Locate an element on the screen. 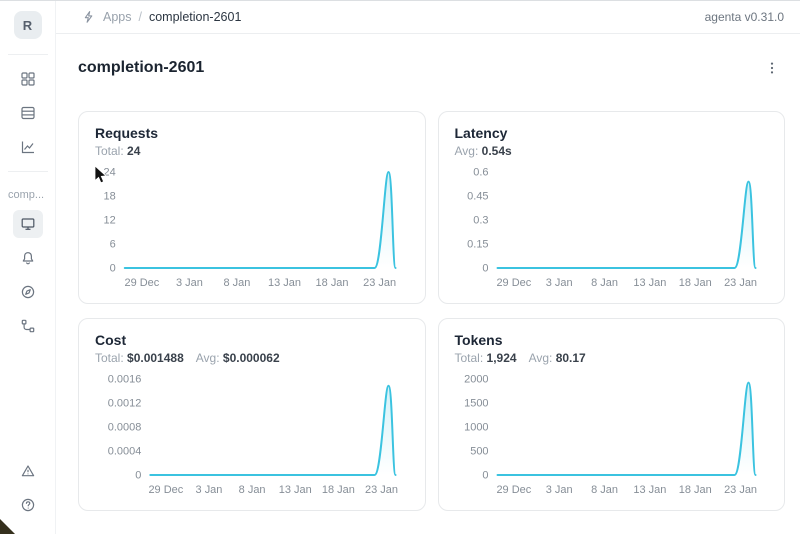  stat: Avg: 0.54s is located at coordinates (483, 151).